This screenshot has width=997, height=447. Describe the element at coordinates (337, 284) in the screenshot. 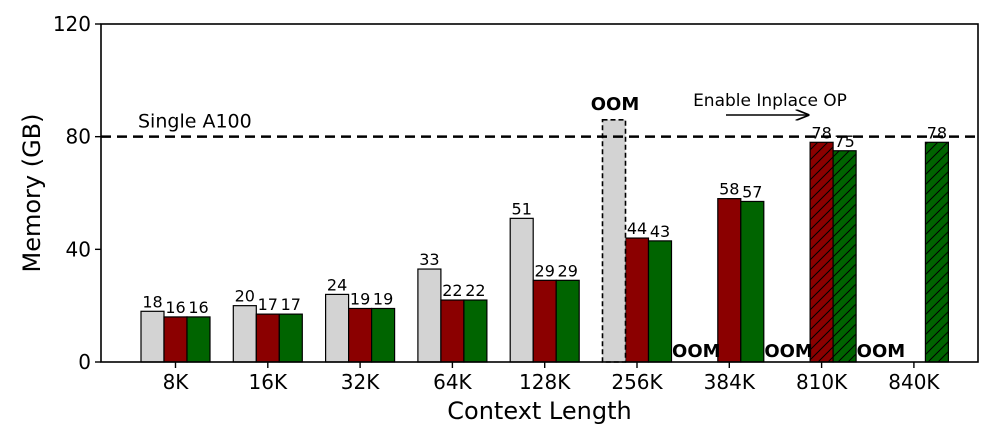

I see `value-label-32K-s0: 24` at that location.